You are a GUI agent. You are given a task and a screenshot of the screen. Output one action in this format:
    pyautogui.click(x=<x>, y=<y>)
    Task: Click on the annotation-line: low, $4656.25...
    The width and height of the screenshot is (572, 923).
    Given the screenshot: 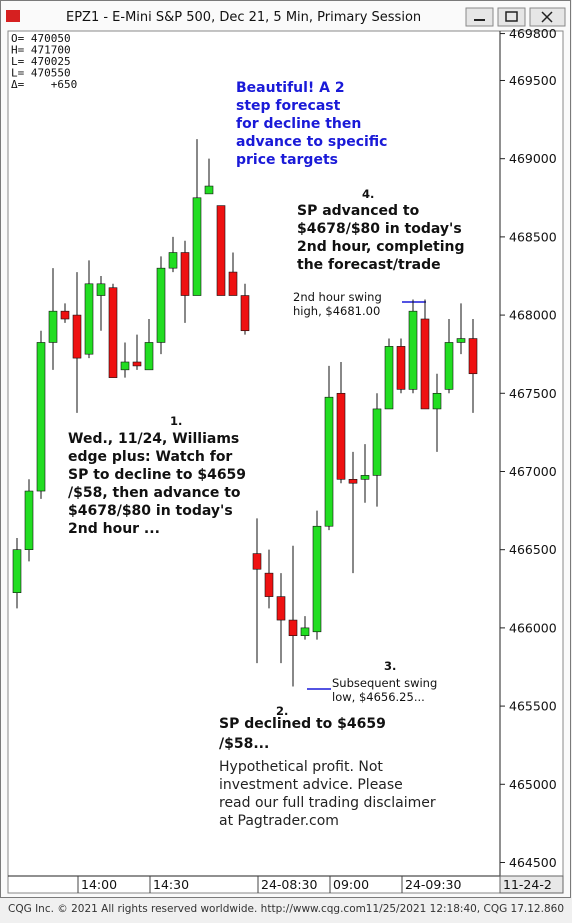 What is the action you would take?
    pyautogui.click(x=378, y=697)
    